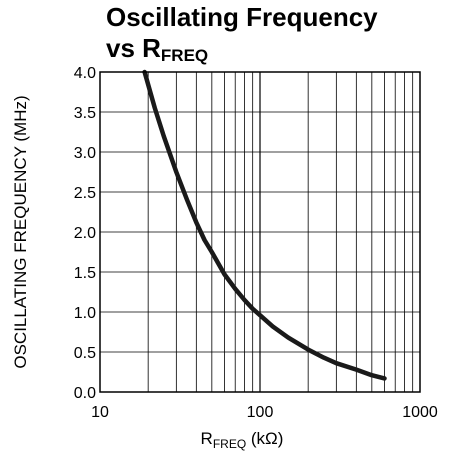  I want to click on x-axis-label-suffix: (kΩ), so click(264, 438).